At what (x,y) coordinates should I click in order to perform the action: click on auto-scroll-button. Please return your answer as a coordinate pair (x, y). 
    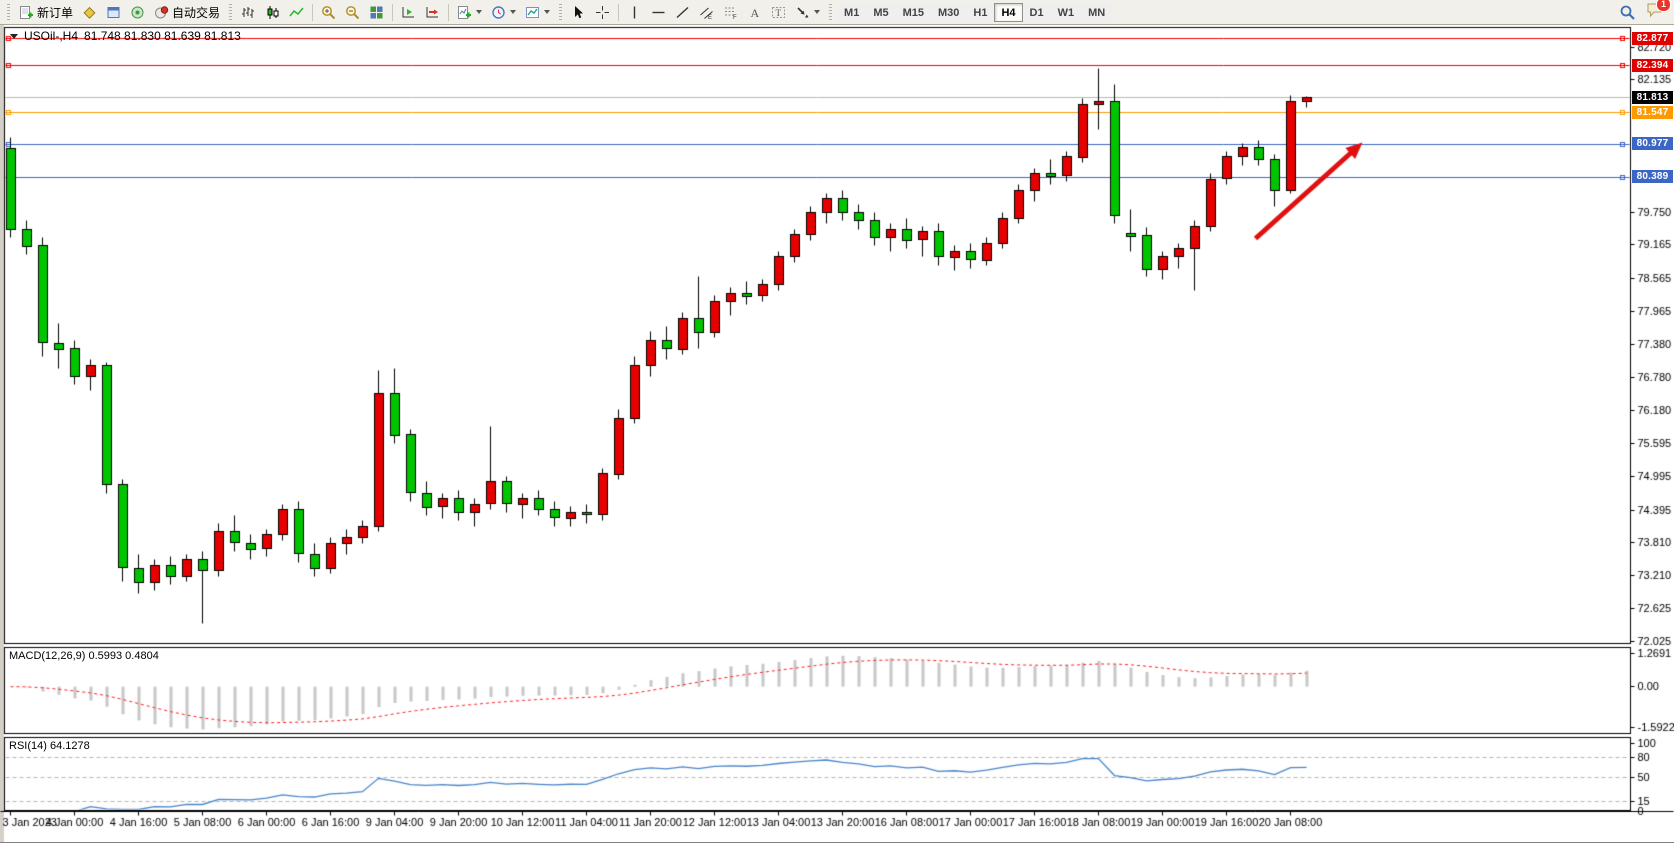
    Looking at the image, I should click on (432, 12).